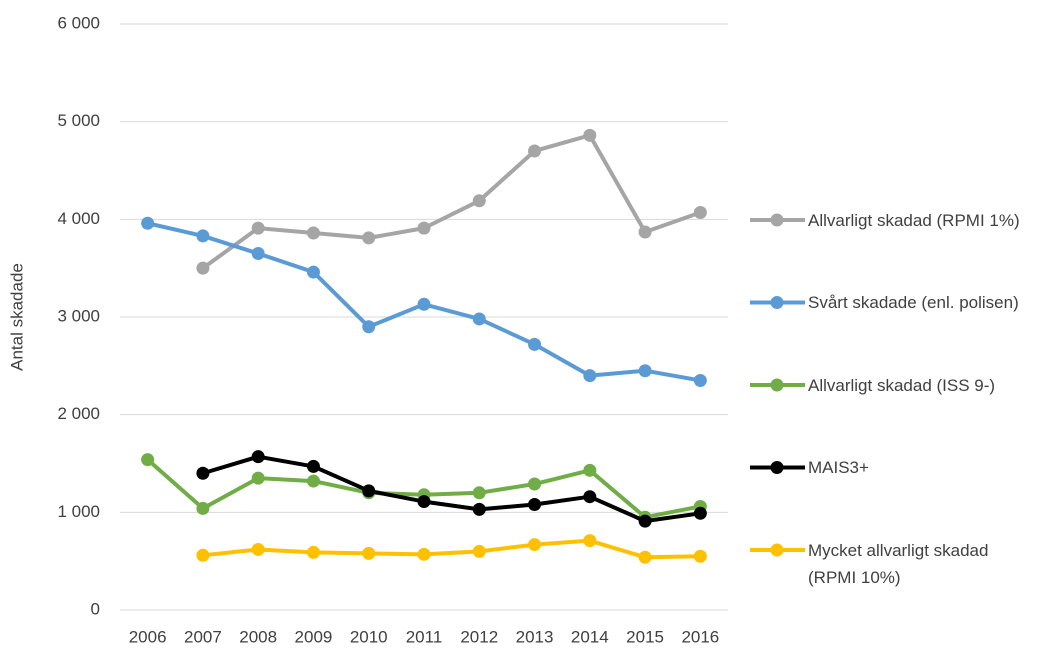 The height and width of the screenshot is (652, 1045). Describe the element at coordinates (203, 636) in the screenshot. I see `x-tick-label: 2007` at that location.